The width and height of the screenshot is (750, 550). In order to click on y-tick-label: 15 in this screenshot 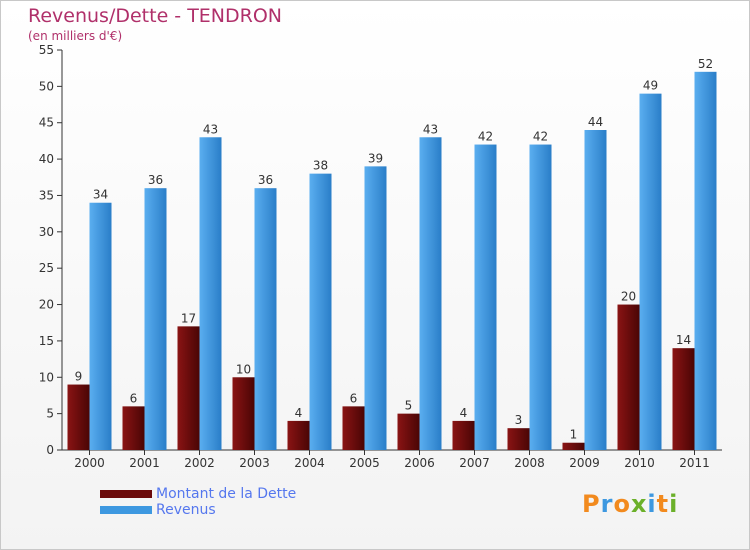, I will do `click(46, 341)`.